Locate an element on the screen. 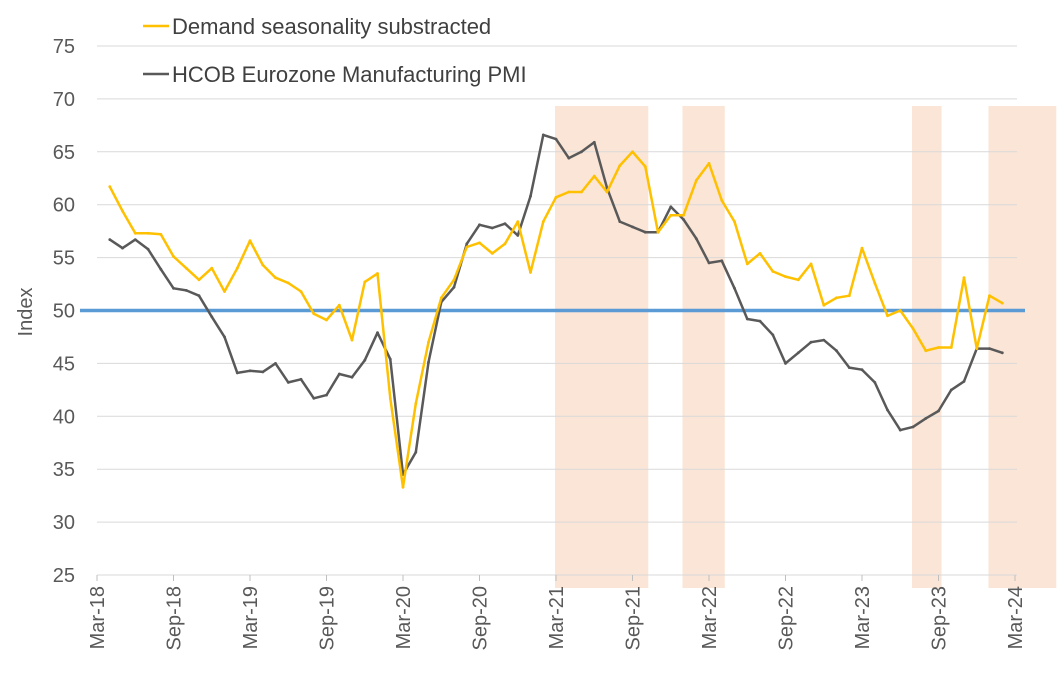  y-tick-label-35: 35 is located at coordinates (64, 470).